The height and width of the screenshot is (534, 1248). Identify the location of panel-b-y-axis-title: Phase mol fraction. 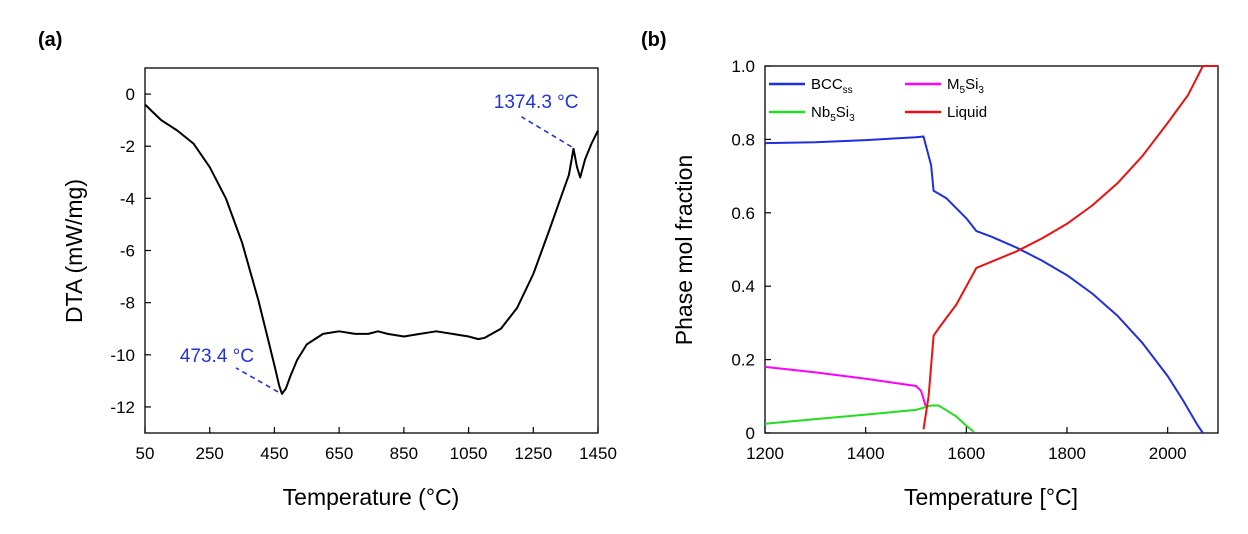
(684, 250).